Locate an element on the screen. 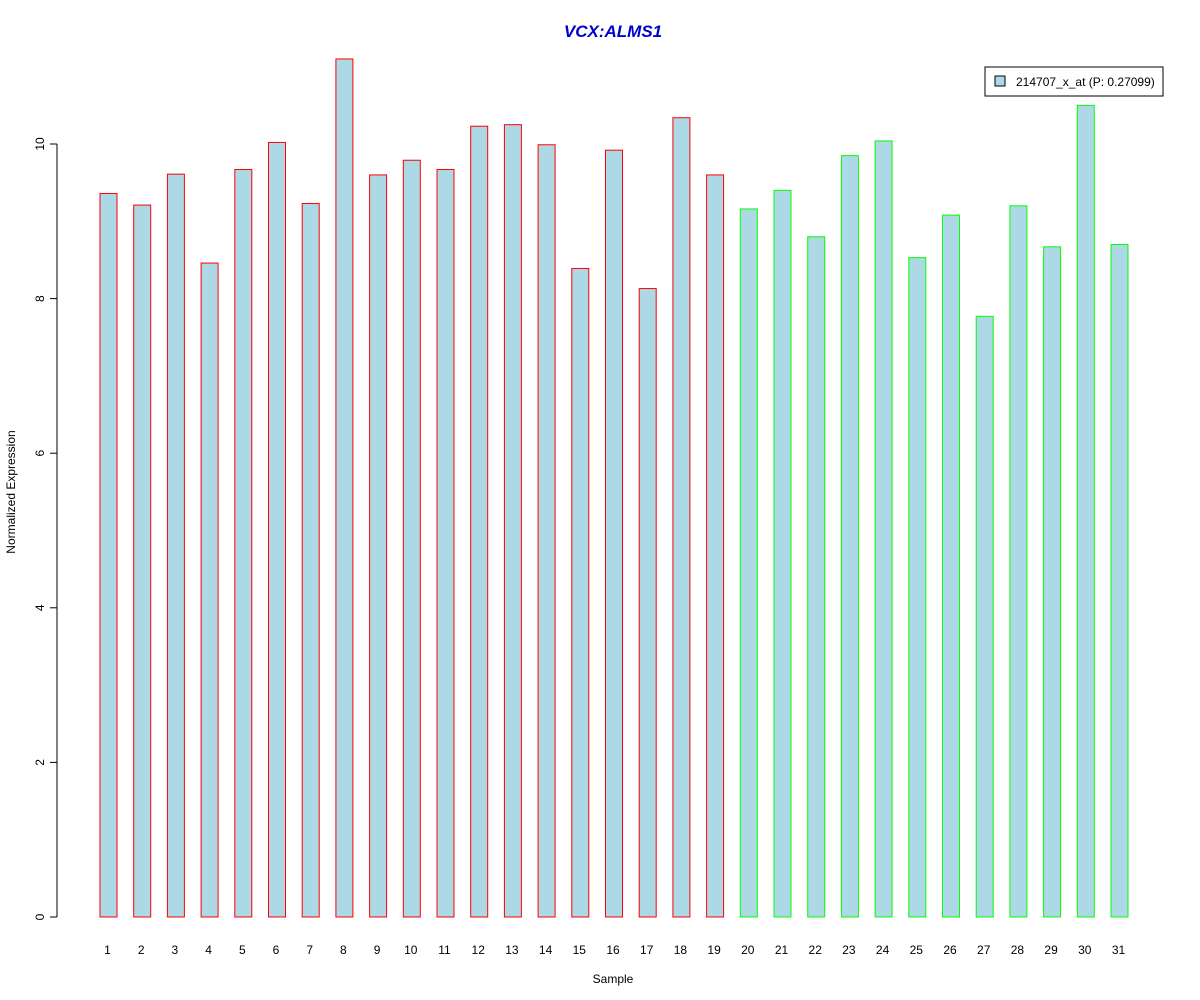 The image size is (1200, 1000). x-tick-label: 19 is located at coordinates (714, 950).